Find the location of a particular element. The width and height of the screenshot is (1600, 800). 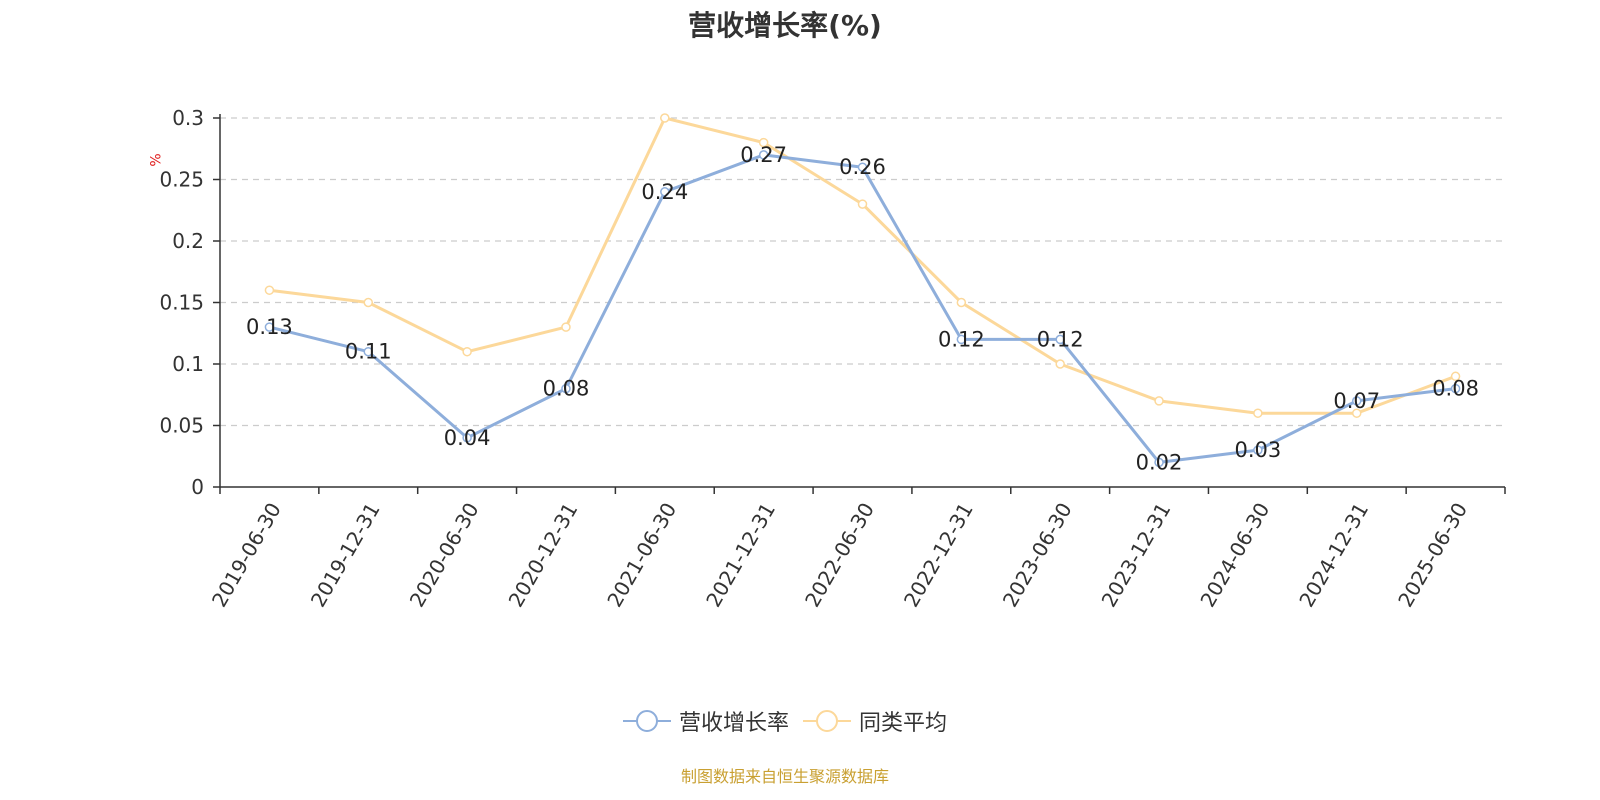

x-tick-label: 2024-06-30 is located at coordinates (1234, 555).